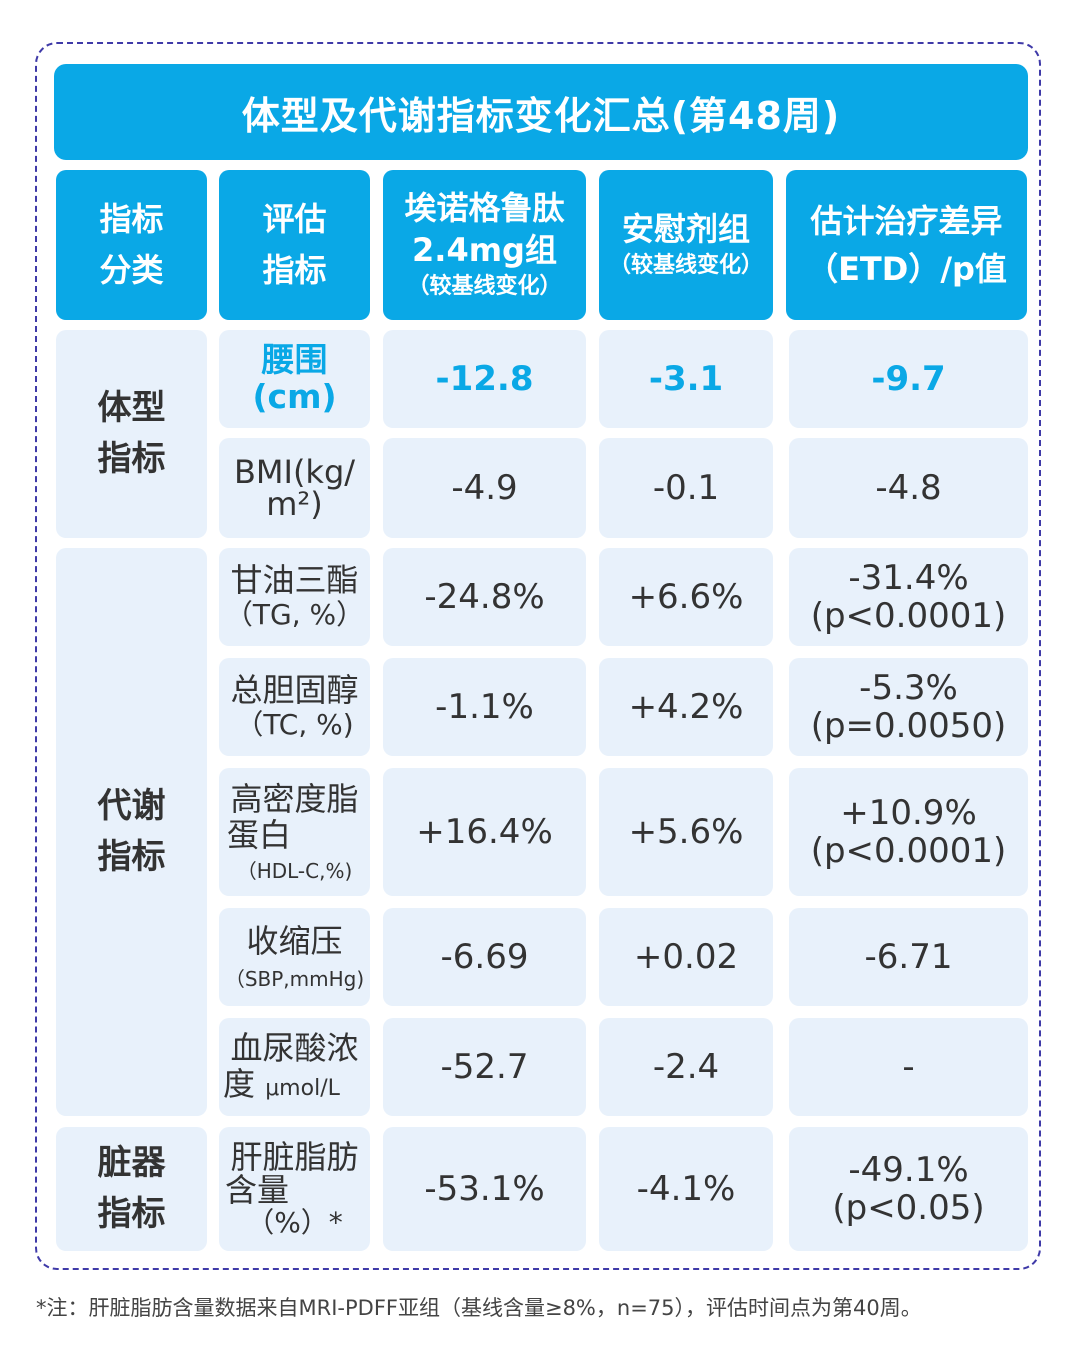  What do you see at coordinates (294, 1156) in the screenshot?
I see `indicator-liver-line1: 肝脏脂肪` at bounding box center [294, 1156].